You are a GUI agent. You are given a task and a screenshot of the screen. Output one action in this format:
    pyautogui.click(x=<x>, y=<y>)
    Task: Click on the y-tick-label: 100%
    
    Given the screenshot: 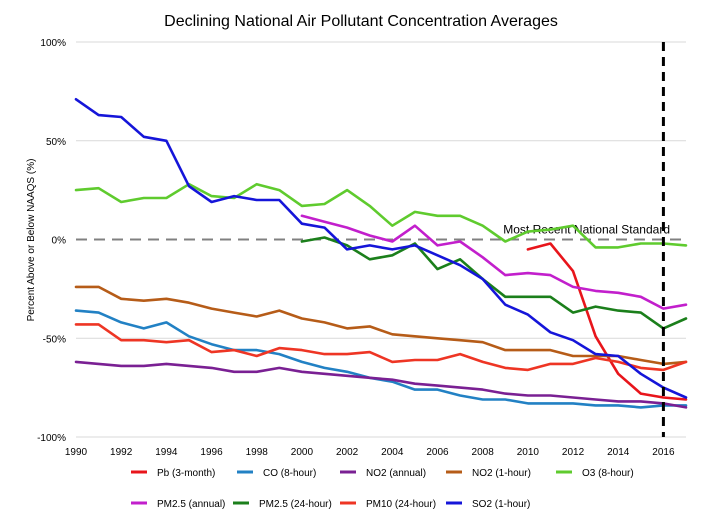 What is the action you would take?
    pyautogui.click(x=53, y=43)
    